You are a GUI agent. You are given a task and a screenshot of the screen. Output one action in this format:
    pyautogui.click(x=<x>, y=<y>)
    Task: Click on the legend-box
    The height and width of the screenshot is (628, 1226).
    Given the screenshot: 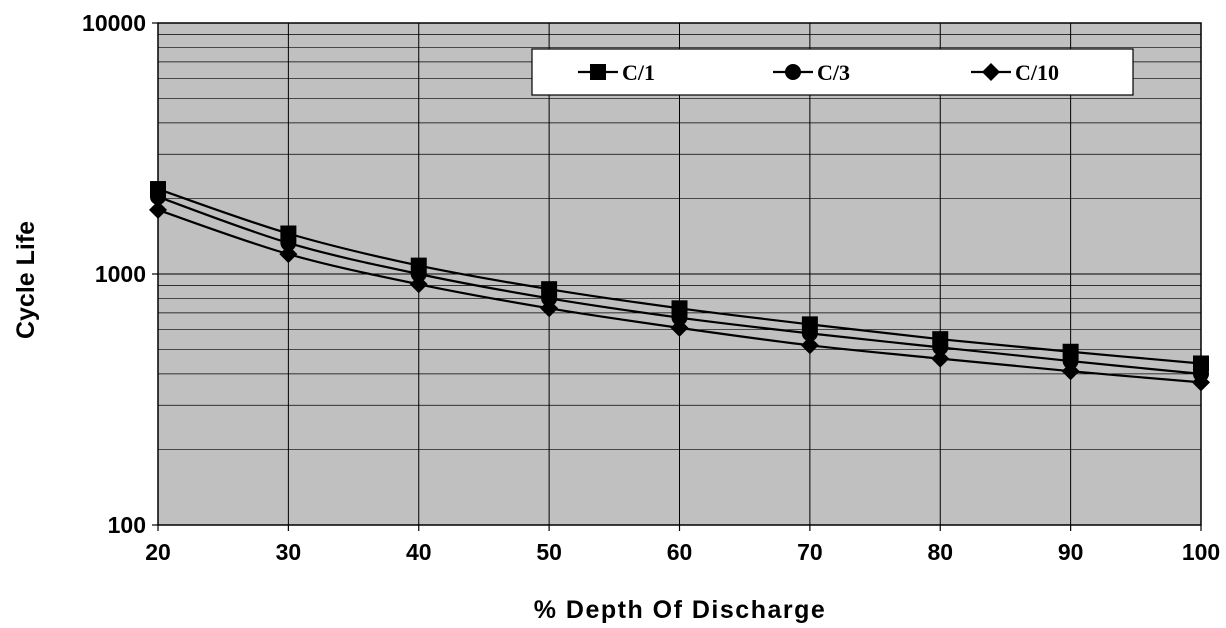 What is the action you would take?
    pyautogui.click(x=832, y=72)
    